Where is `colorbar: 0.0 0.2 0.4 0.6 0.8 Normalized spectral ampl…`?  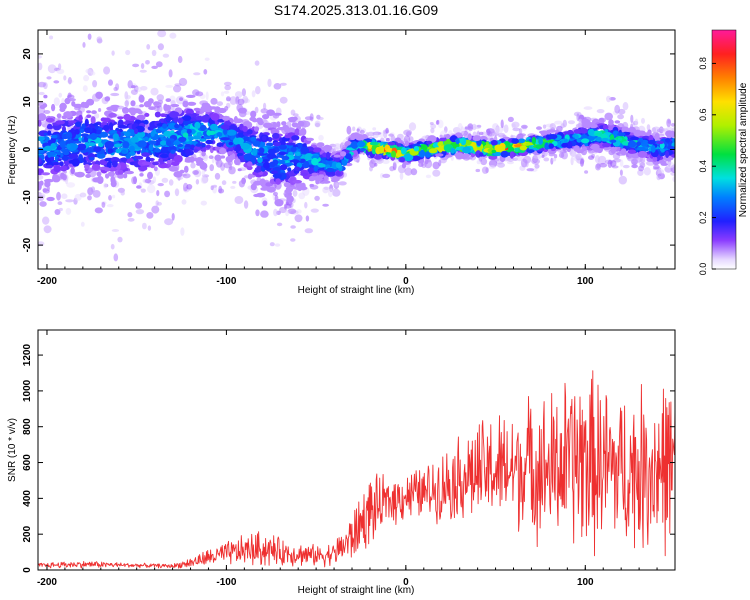 colorbar: 0.0 0.2 0.4 0.6 0.8 Normalized spectral ampl… is located at coordinates (723, 152).